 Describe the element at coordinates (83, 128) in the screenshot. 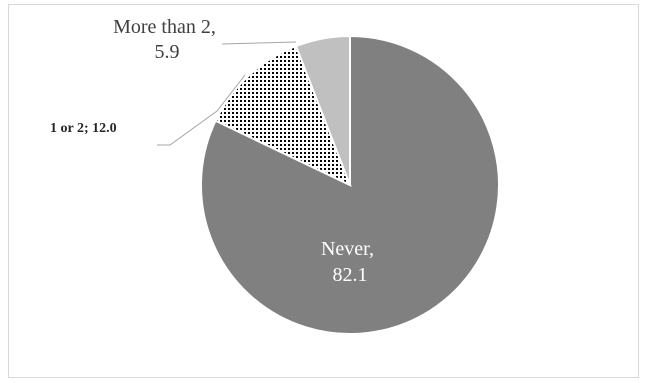

I see `slice-label-1-or-2: 1 or 2; 12.0` at that location.